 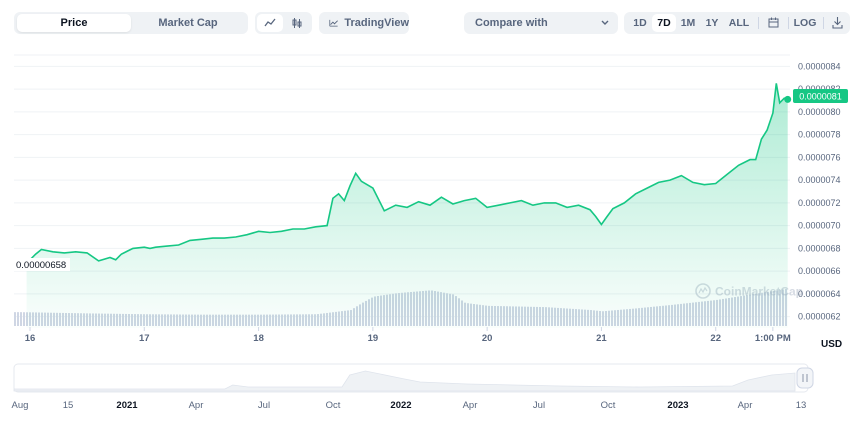 I want to click on candlestick-icon, so click(x=297, y=23).